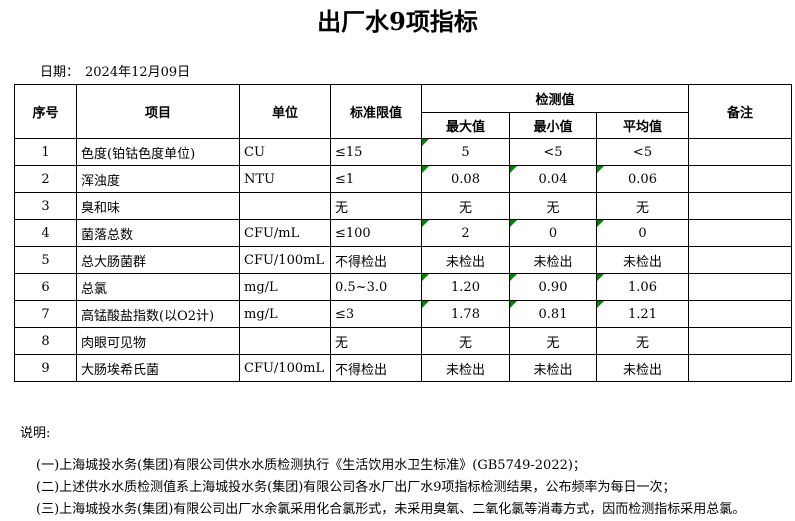  What do you see at coordinates (158, 206) in the screenshot?
I see `cell-item: 臭和味` at bounding box center [158, 206].